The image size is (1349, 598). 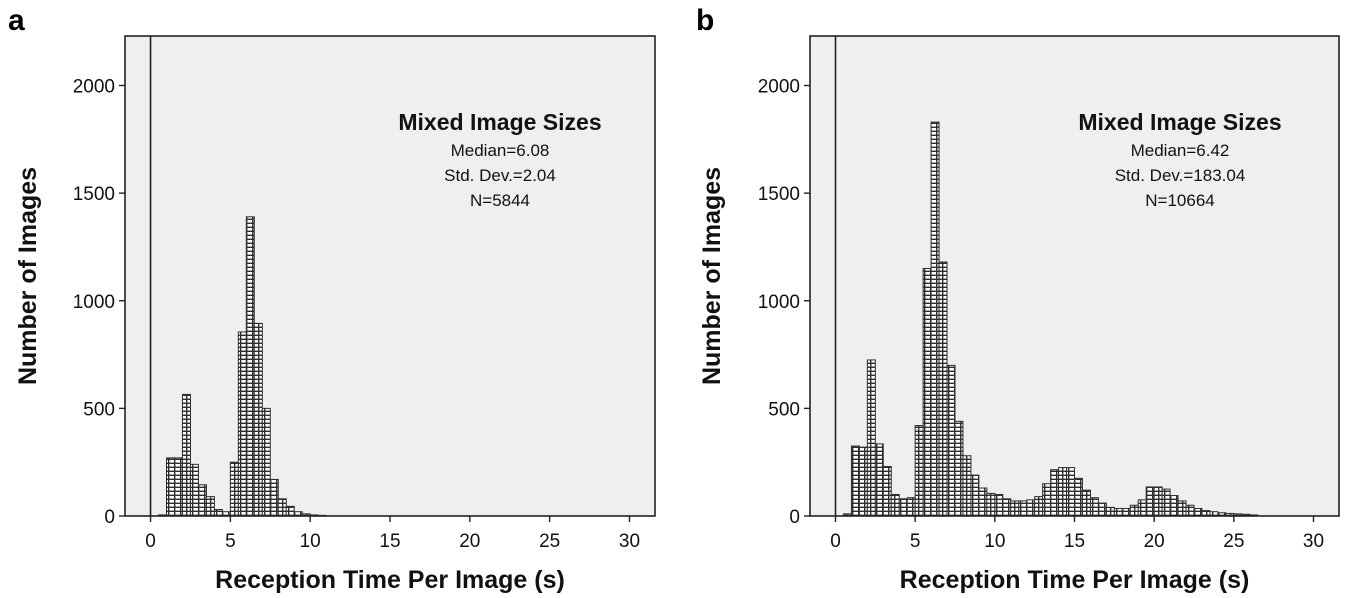 I want to click on annotation-line: Std. Dev.=183.04, so click(x=1180, y=175).